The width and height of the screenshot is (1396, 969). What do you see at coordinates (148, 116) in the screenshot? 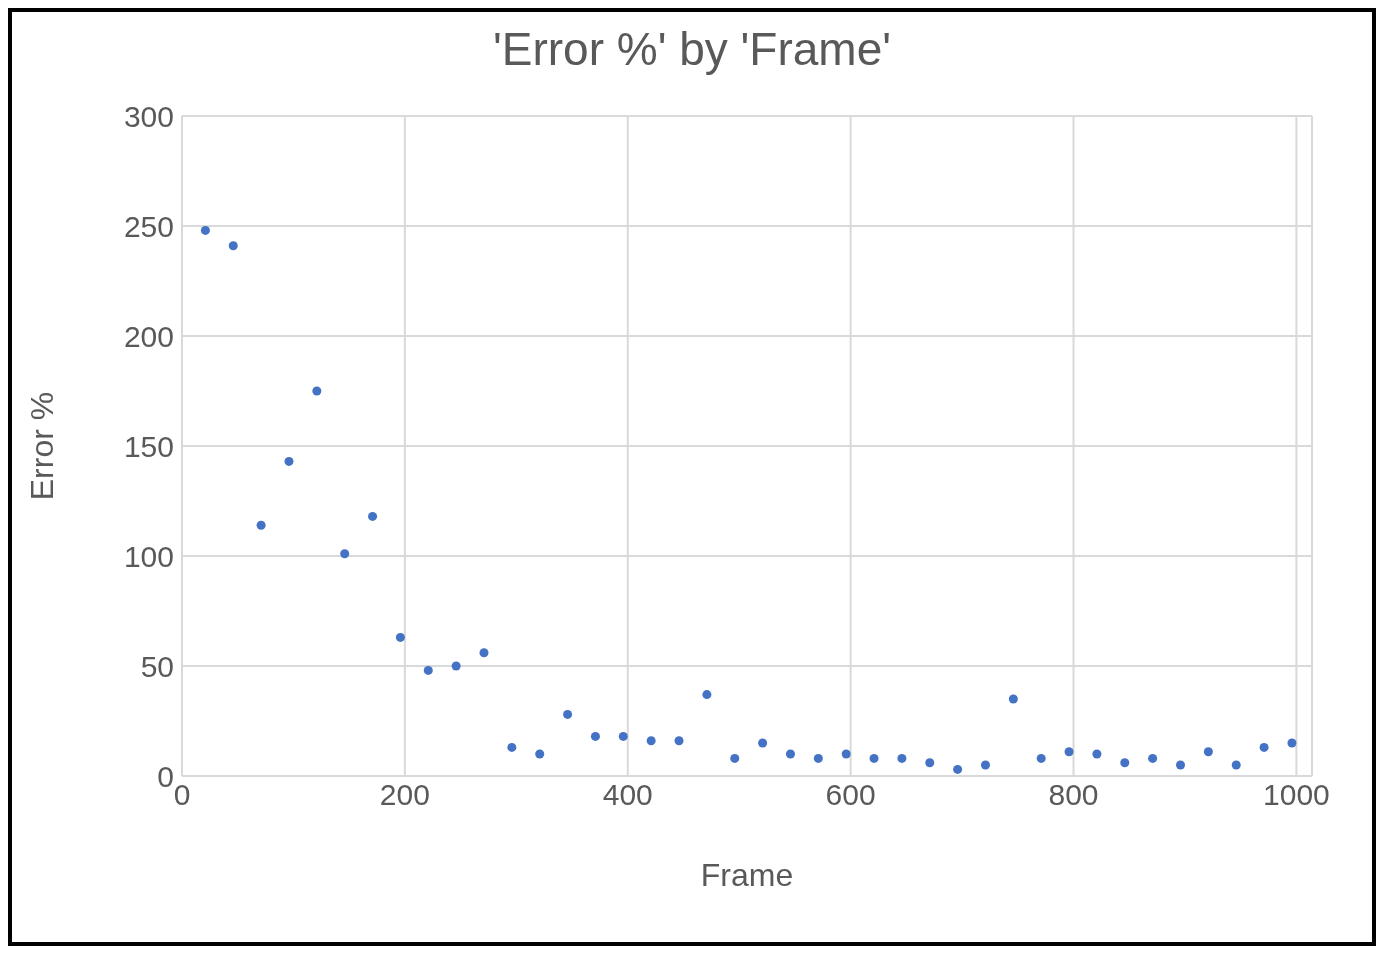
I see `y-tick-label: 300` at bounding box center [148, 116].